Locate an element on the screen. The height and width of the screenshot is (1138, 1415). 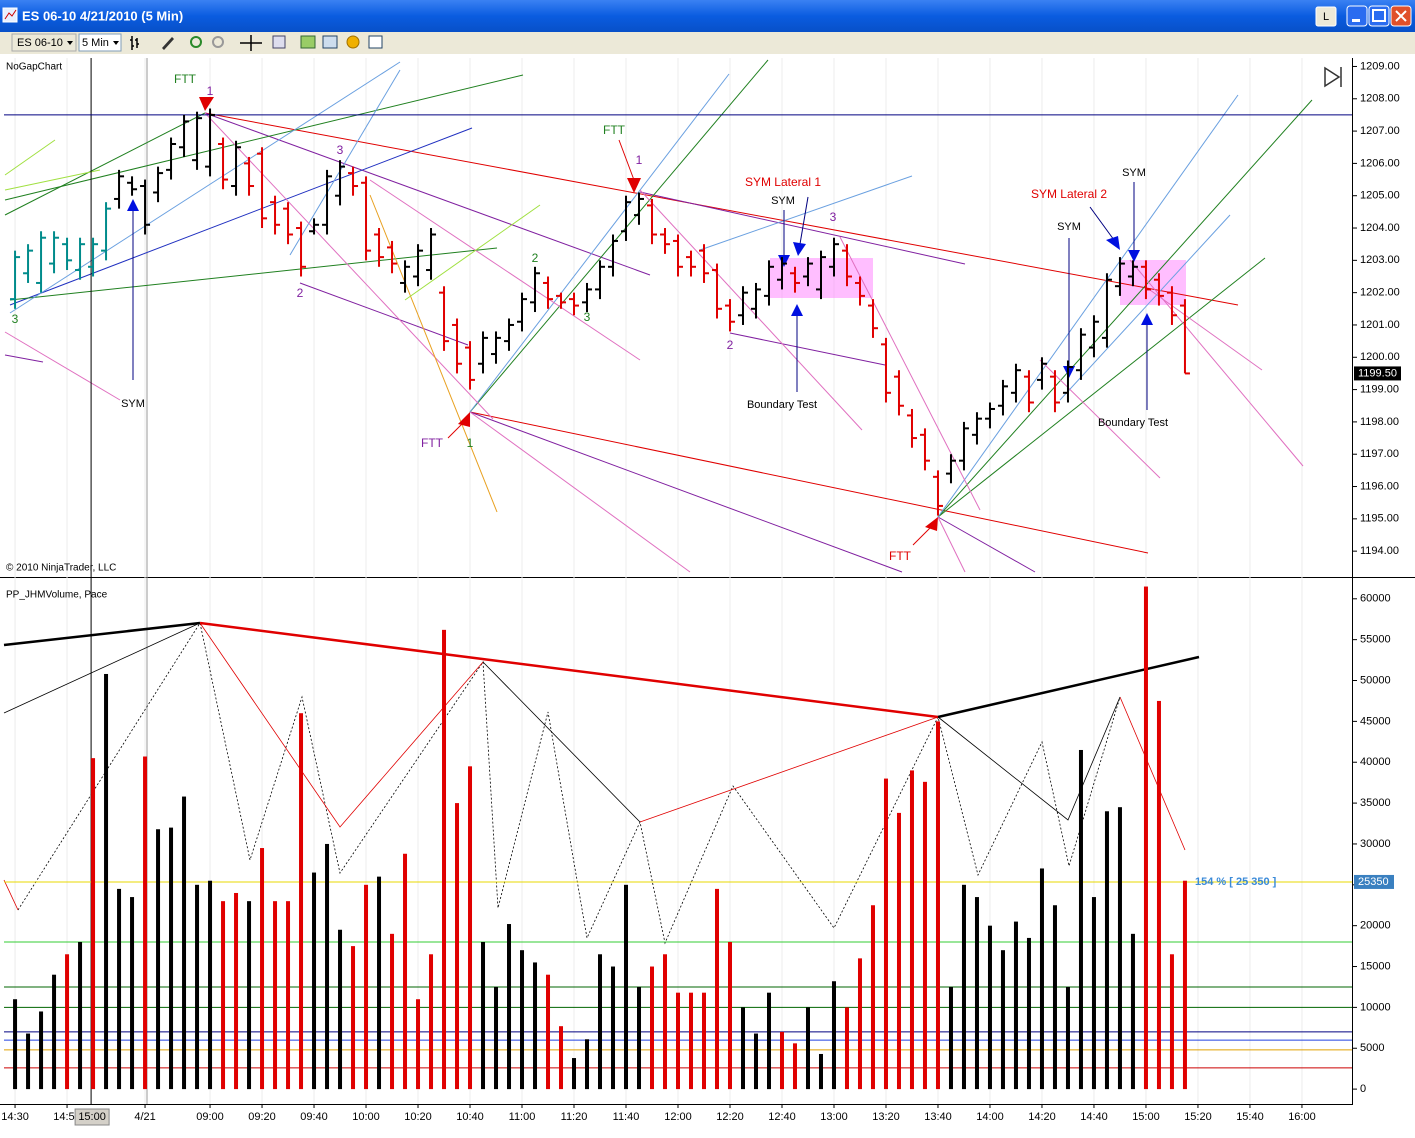
y-tick-label: 5000 is located at coordinates (1372, 1048).